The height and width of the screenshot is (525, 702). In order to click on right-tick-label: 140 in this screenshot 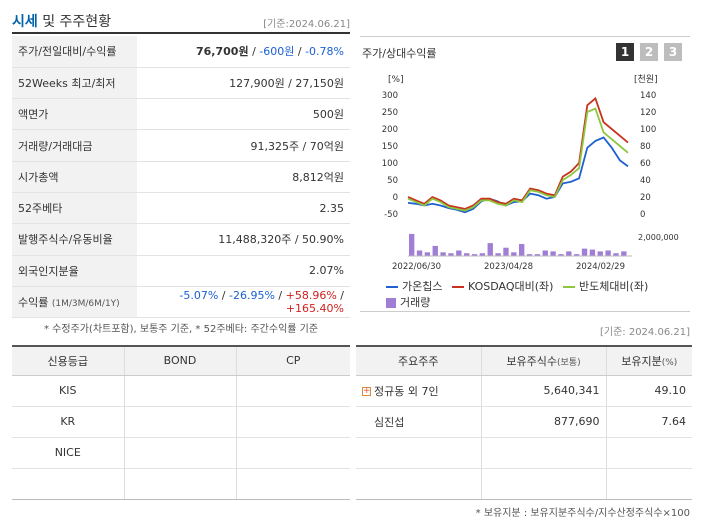, I will do `click(648, 96)`.